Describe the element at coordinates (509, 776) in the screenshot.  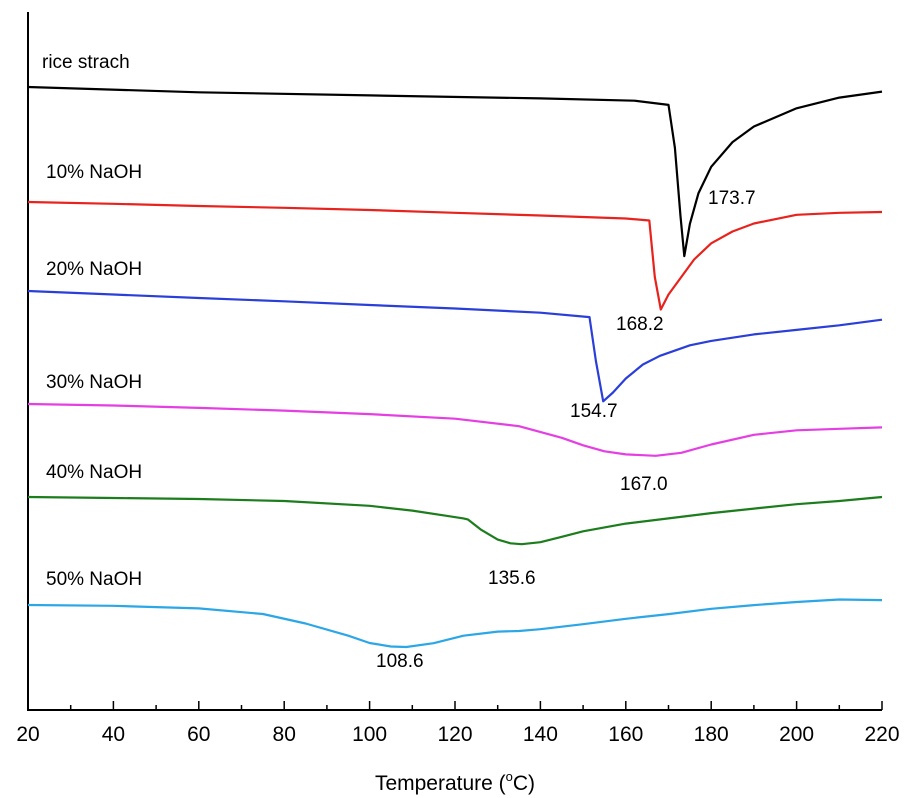
I see `x-axis-title-sup: o` at that location.